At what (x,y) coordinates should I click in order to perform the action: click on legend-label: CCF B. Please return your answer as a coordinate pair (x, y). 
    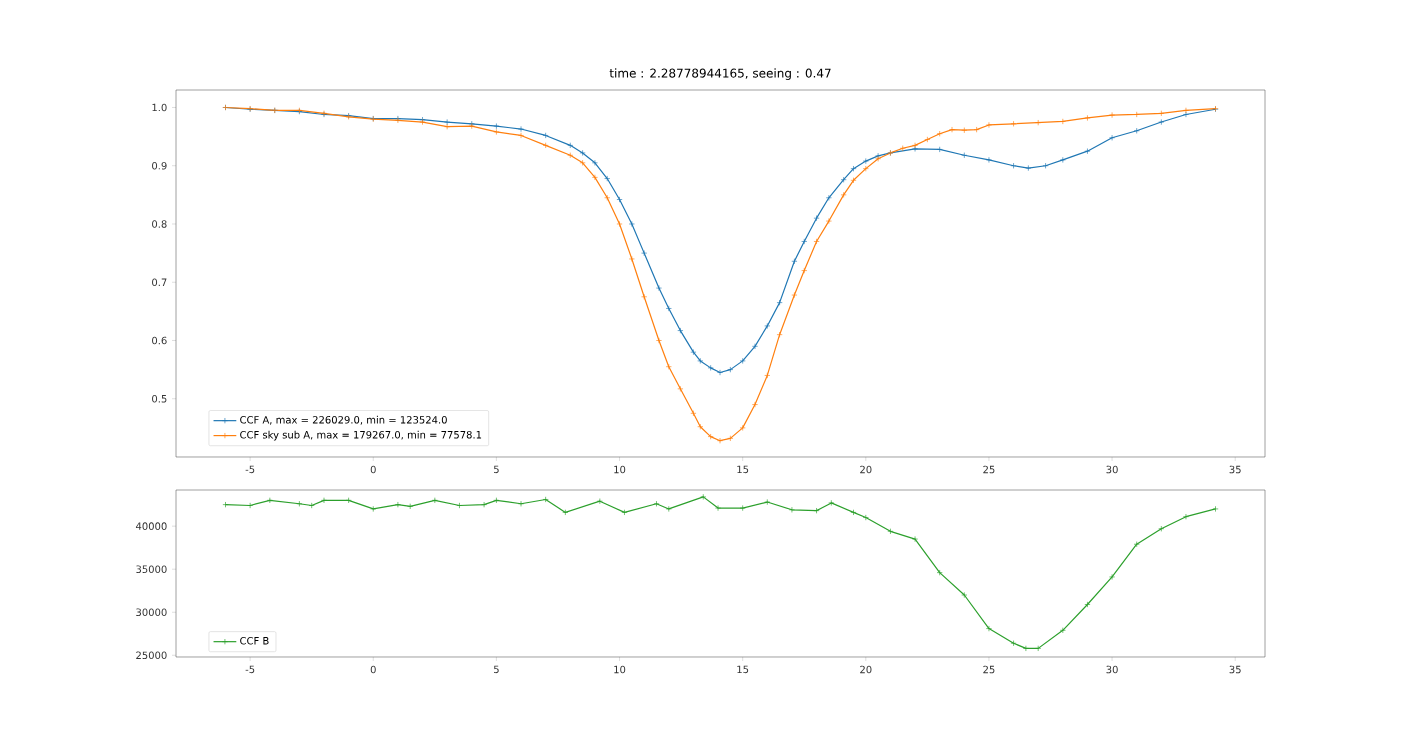
    Looking at the image, I should click on (254, 640).